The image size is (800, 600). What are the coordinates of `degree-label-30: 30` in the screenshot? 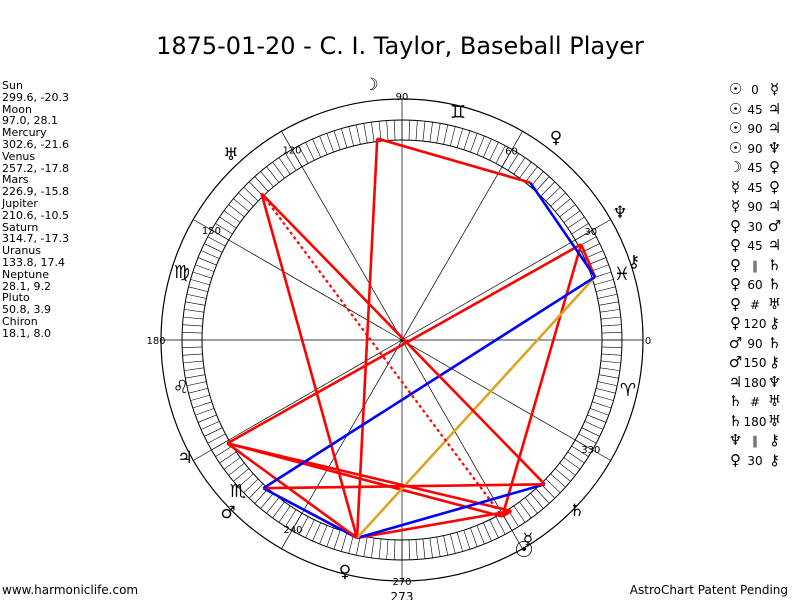 It's located at (590, 232).